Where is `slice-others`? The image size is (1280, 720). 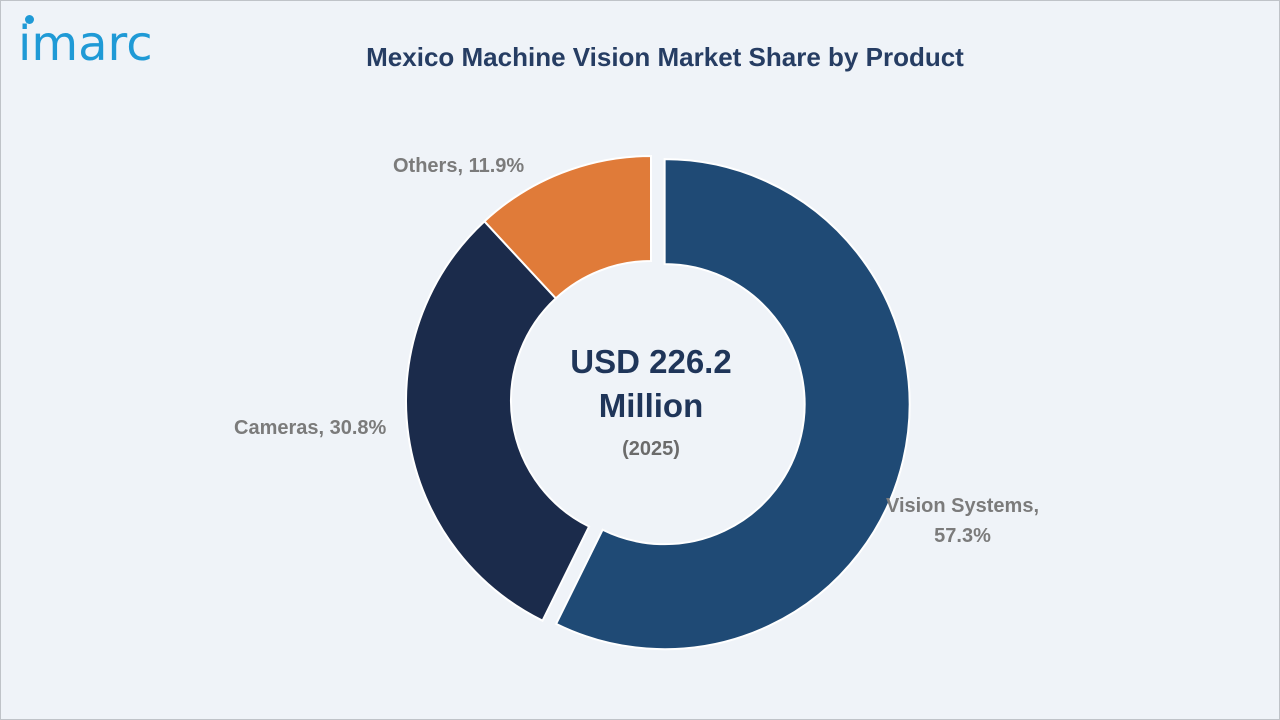 slice-others is located at coordinates (567, 227).